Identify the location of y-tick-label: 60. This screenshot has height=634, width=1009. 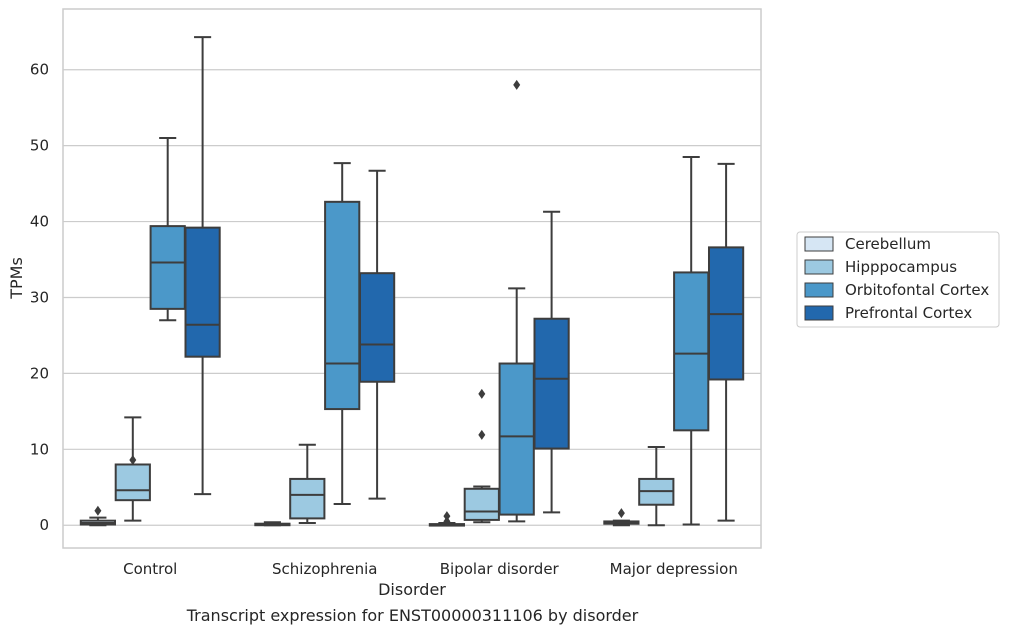
(39, 70).